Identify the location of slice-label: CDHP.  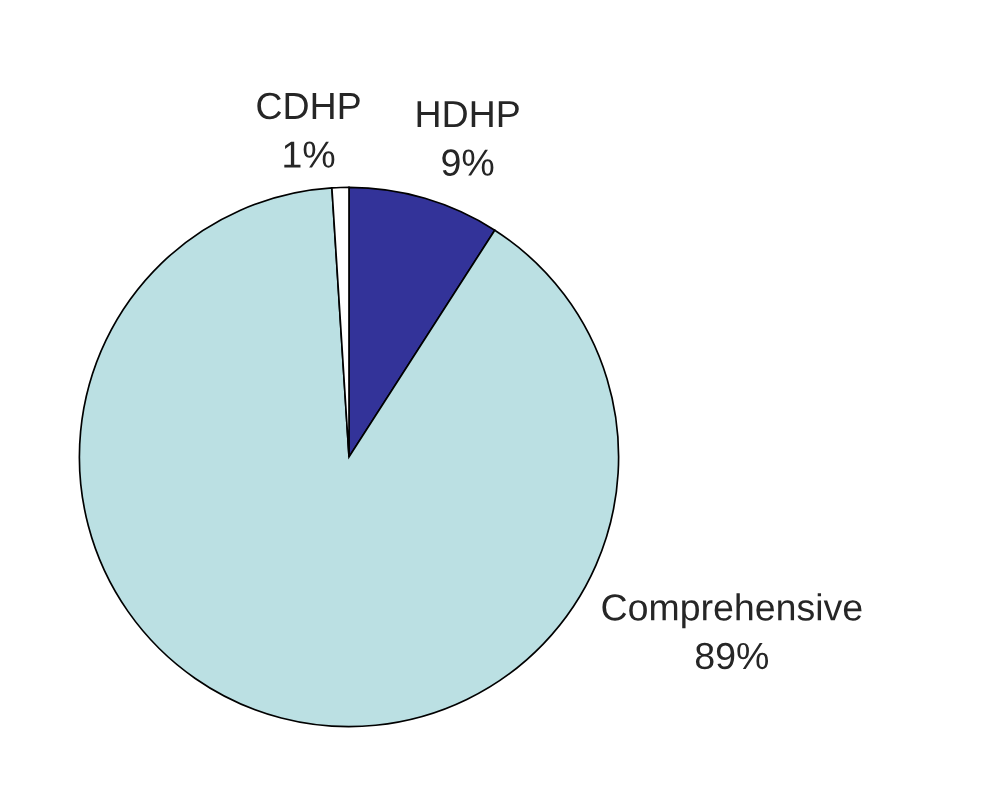
(308, 106).